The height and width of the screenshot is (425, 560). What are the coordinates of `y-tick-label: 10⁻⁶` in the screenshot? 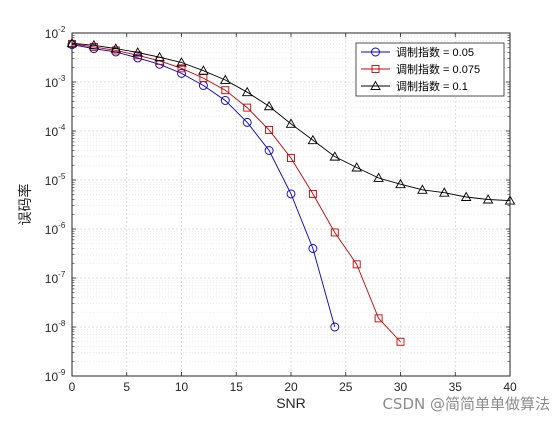 It's located at (55, 229).